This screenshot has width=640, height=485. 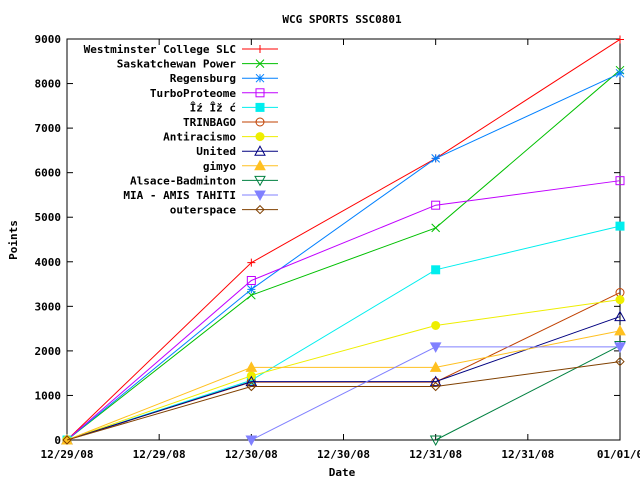 What do you see at coordinates (183, 180) in the screenshot?
I see `legend-label: Alsace-Badminton` at bounding box center [183, 180].